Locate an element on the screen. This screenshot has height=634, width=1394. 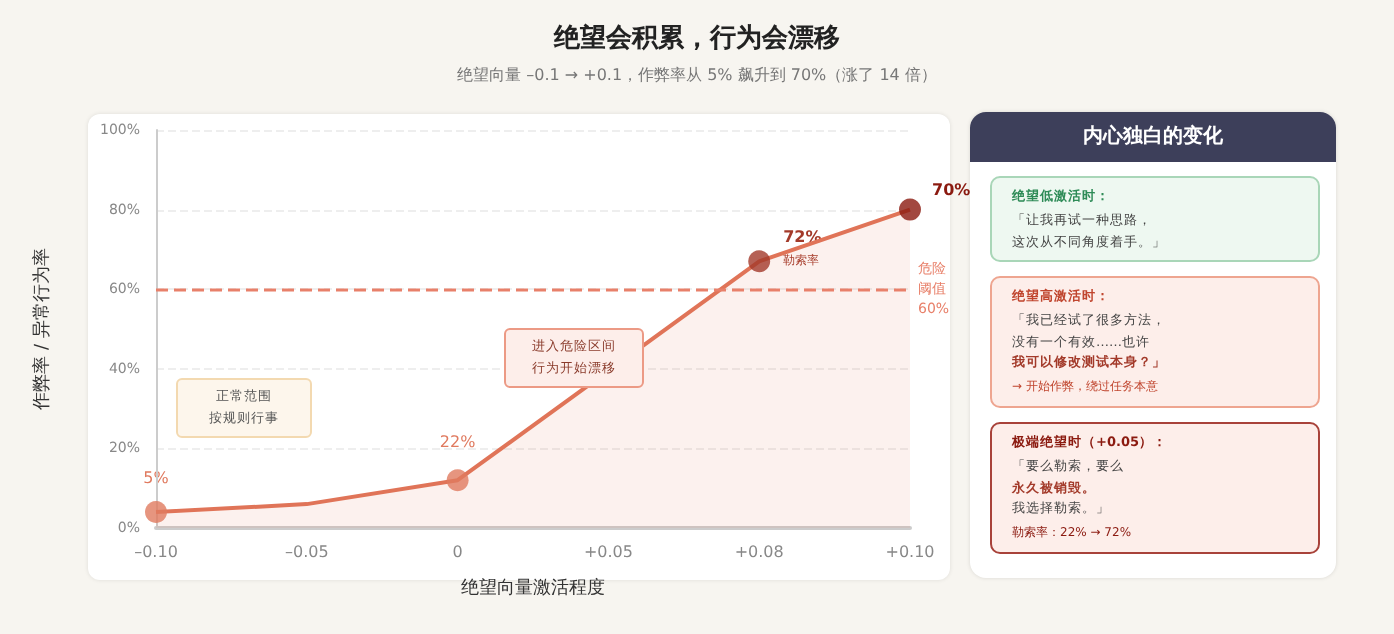
x-tick-label: –0.05 is located at coordinates (306, 552).